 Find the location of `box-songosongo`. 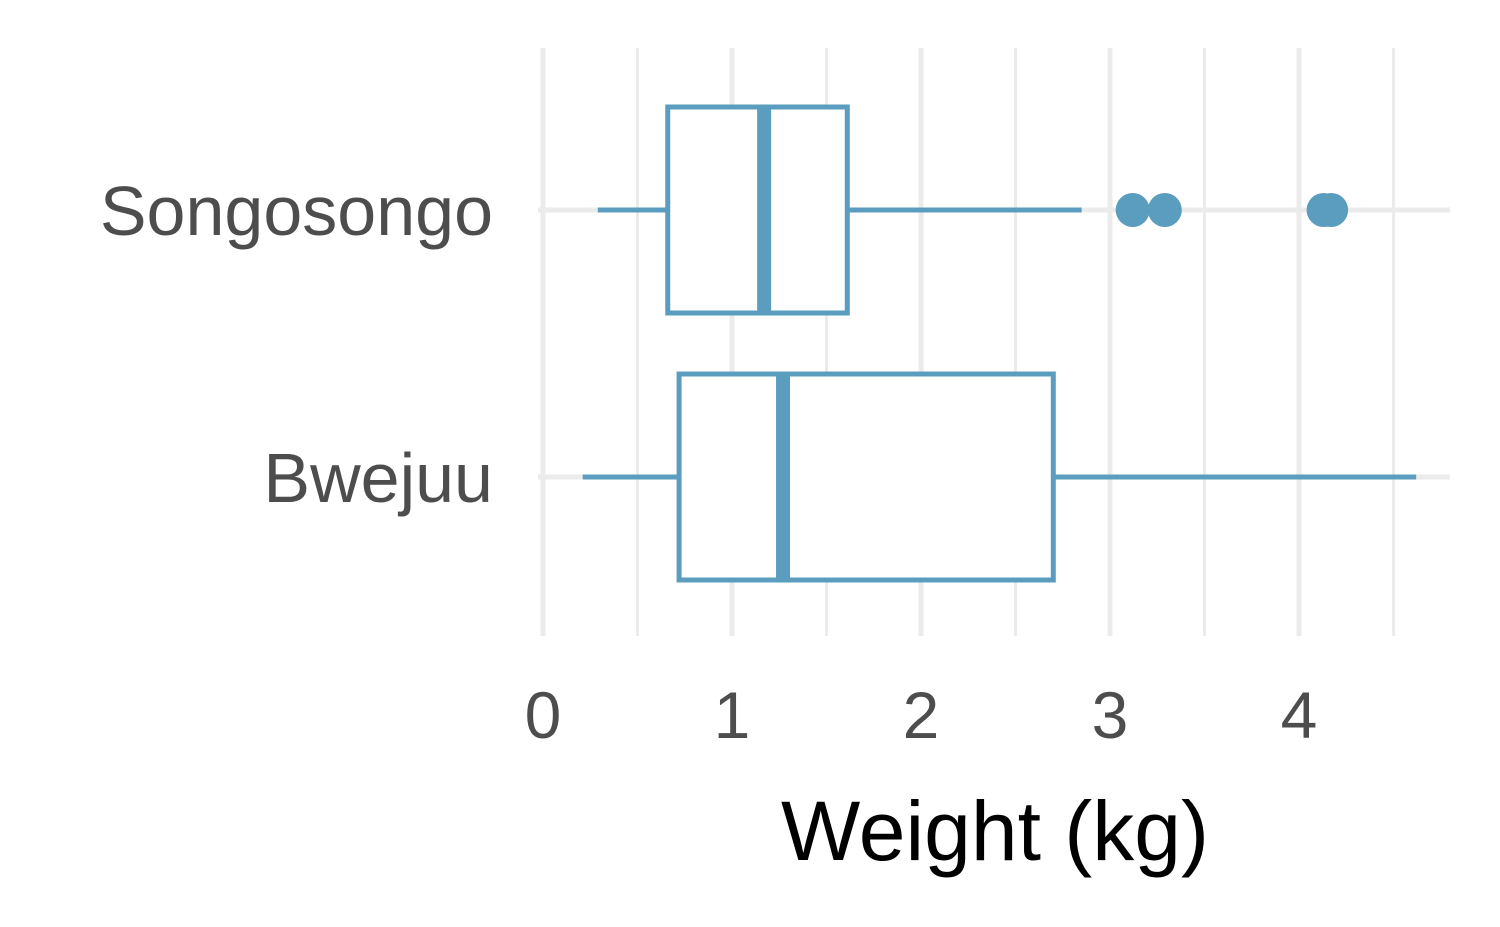

box-songosongo is located at coordinates (973, 210).